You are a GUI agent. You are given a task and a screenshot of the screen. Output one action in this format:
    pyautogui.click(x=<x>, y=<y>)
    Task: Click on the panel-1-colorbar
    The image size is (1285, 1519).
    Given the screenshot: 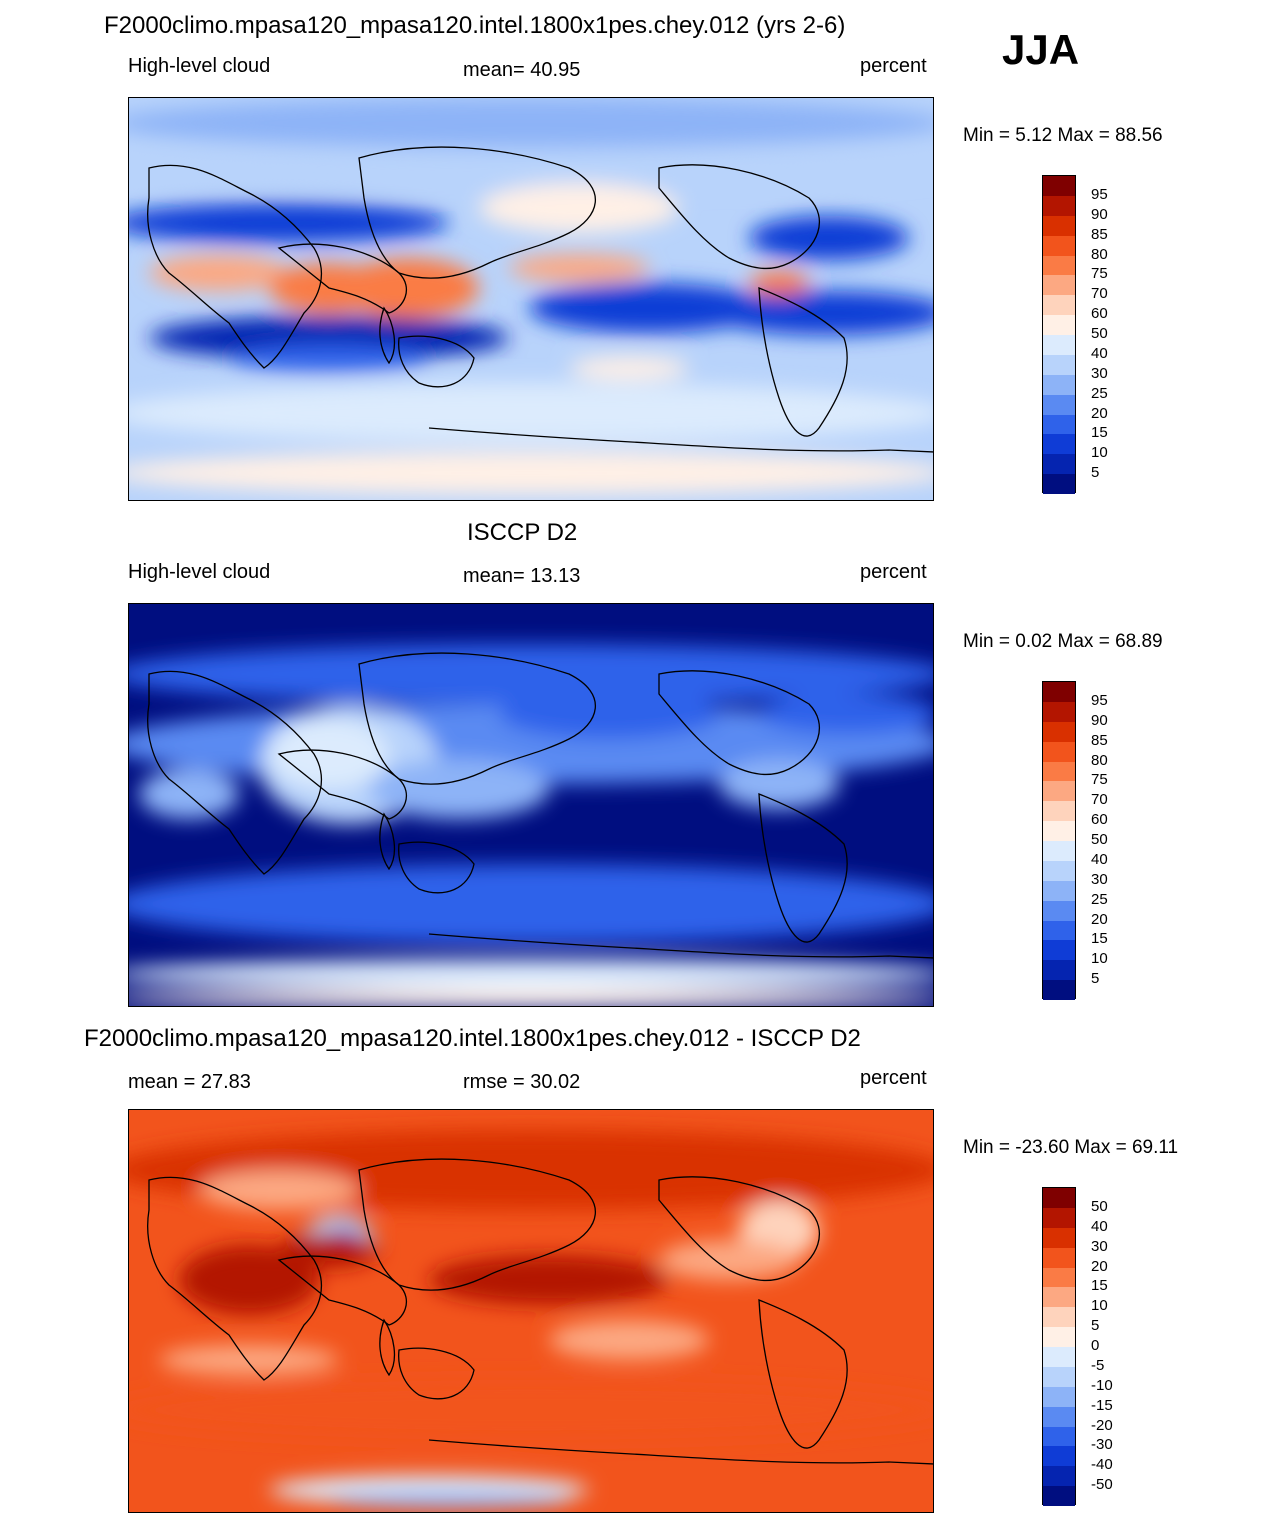 What is the action you would take?
    pyautogui.click(x=1059, y=334)
    